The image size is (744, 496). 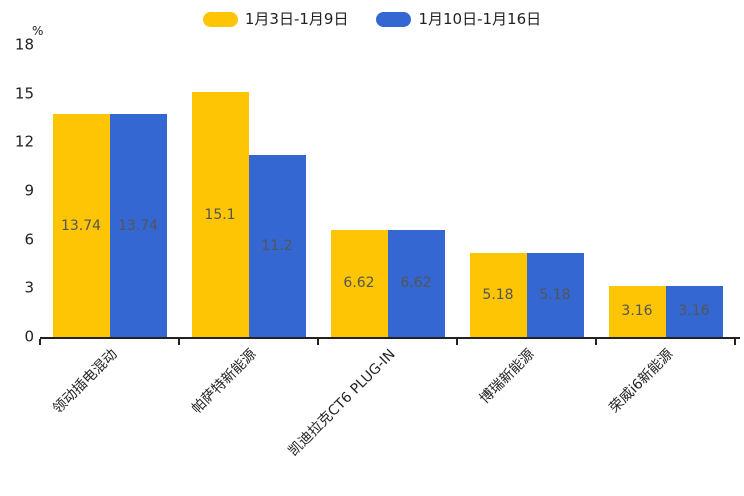 I want to click on bar-1月3日-1月9日-凯迪拉克CT6 PLUG-IN: 6.62, so click(x=359, y=283).